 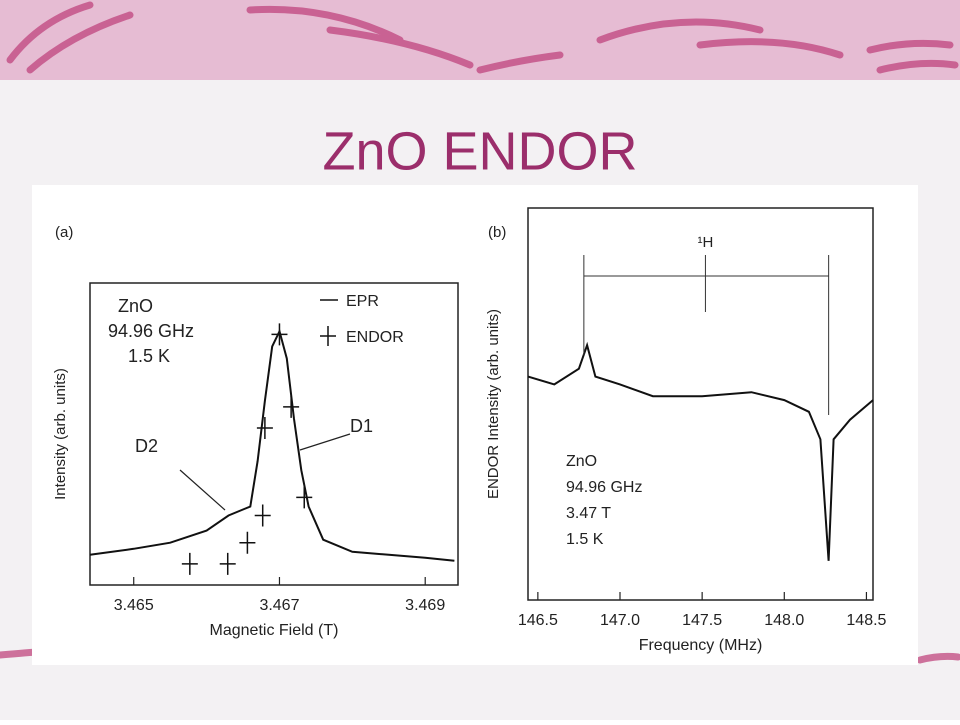 What do you see at coordinates (588, 513) in the screenshot?
I see `annotation: 3.47 T` at bounding box center [588, 513].